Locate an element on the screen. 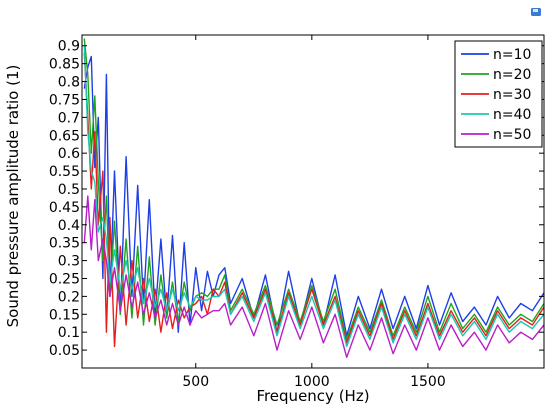 The width and height of the screenshot is (550, 413). y-tick-label: 0.25 is located at coordinates (64, 279).